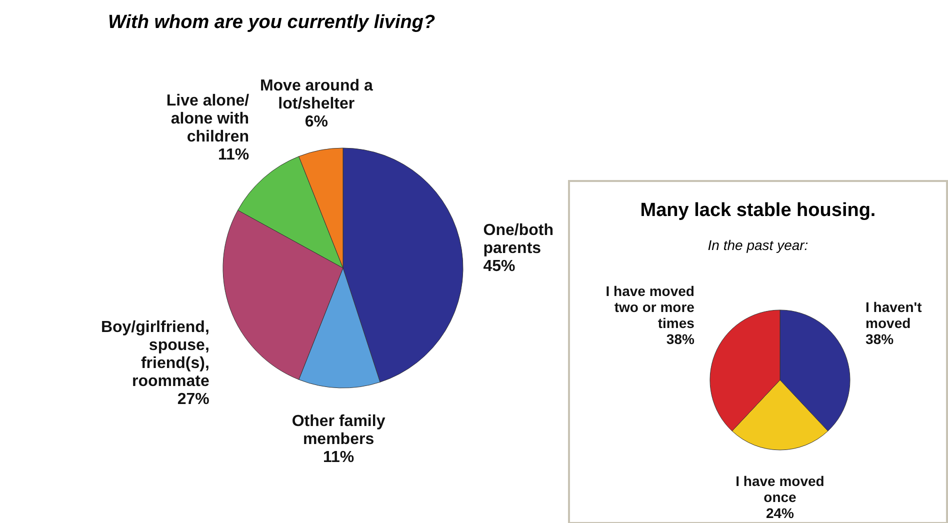 The height and width of the screenshot is (523, 948). Describe the element at coordinates (316, 122) in the screenshot. I see `data-label: 6%` at that location.